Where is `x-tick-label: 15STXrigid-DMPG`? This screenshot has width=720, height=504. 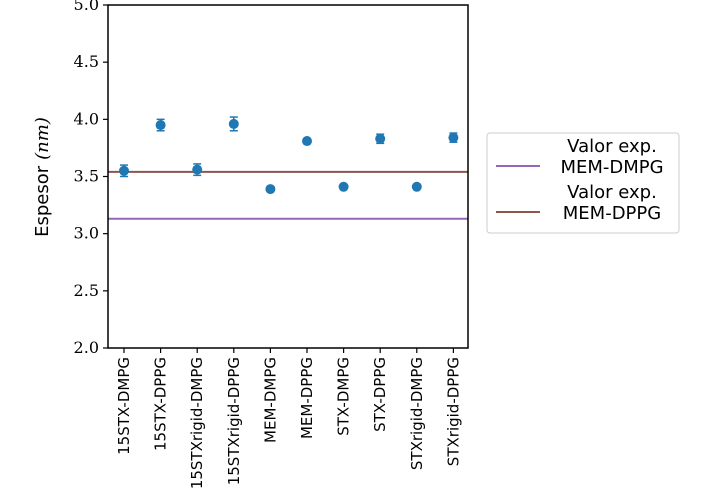 x-tick-label: 15STXrigid-DMPG is located at coordinates (197, 423).